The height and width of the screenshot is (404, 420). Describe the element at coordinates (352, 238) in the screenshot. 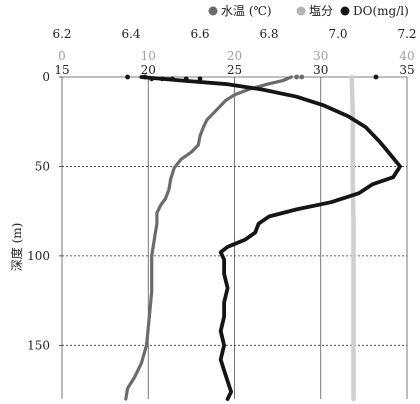

I see `series-line-sal` at that location.